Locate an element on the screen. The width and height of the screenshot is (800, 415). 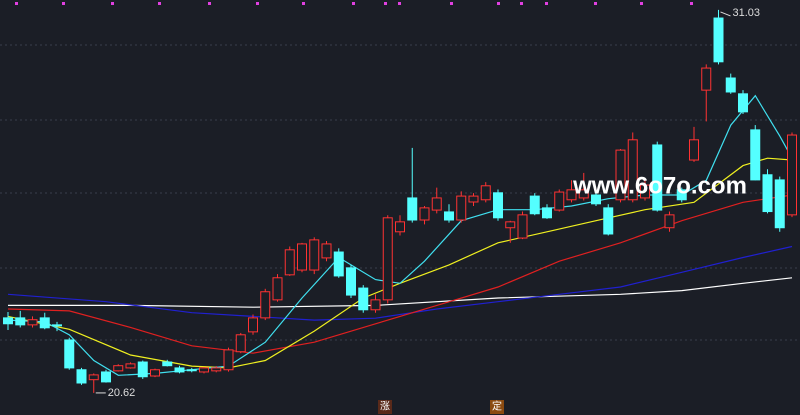
moving-average-line is located at coordinates (400, 292).